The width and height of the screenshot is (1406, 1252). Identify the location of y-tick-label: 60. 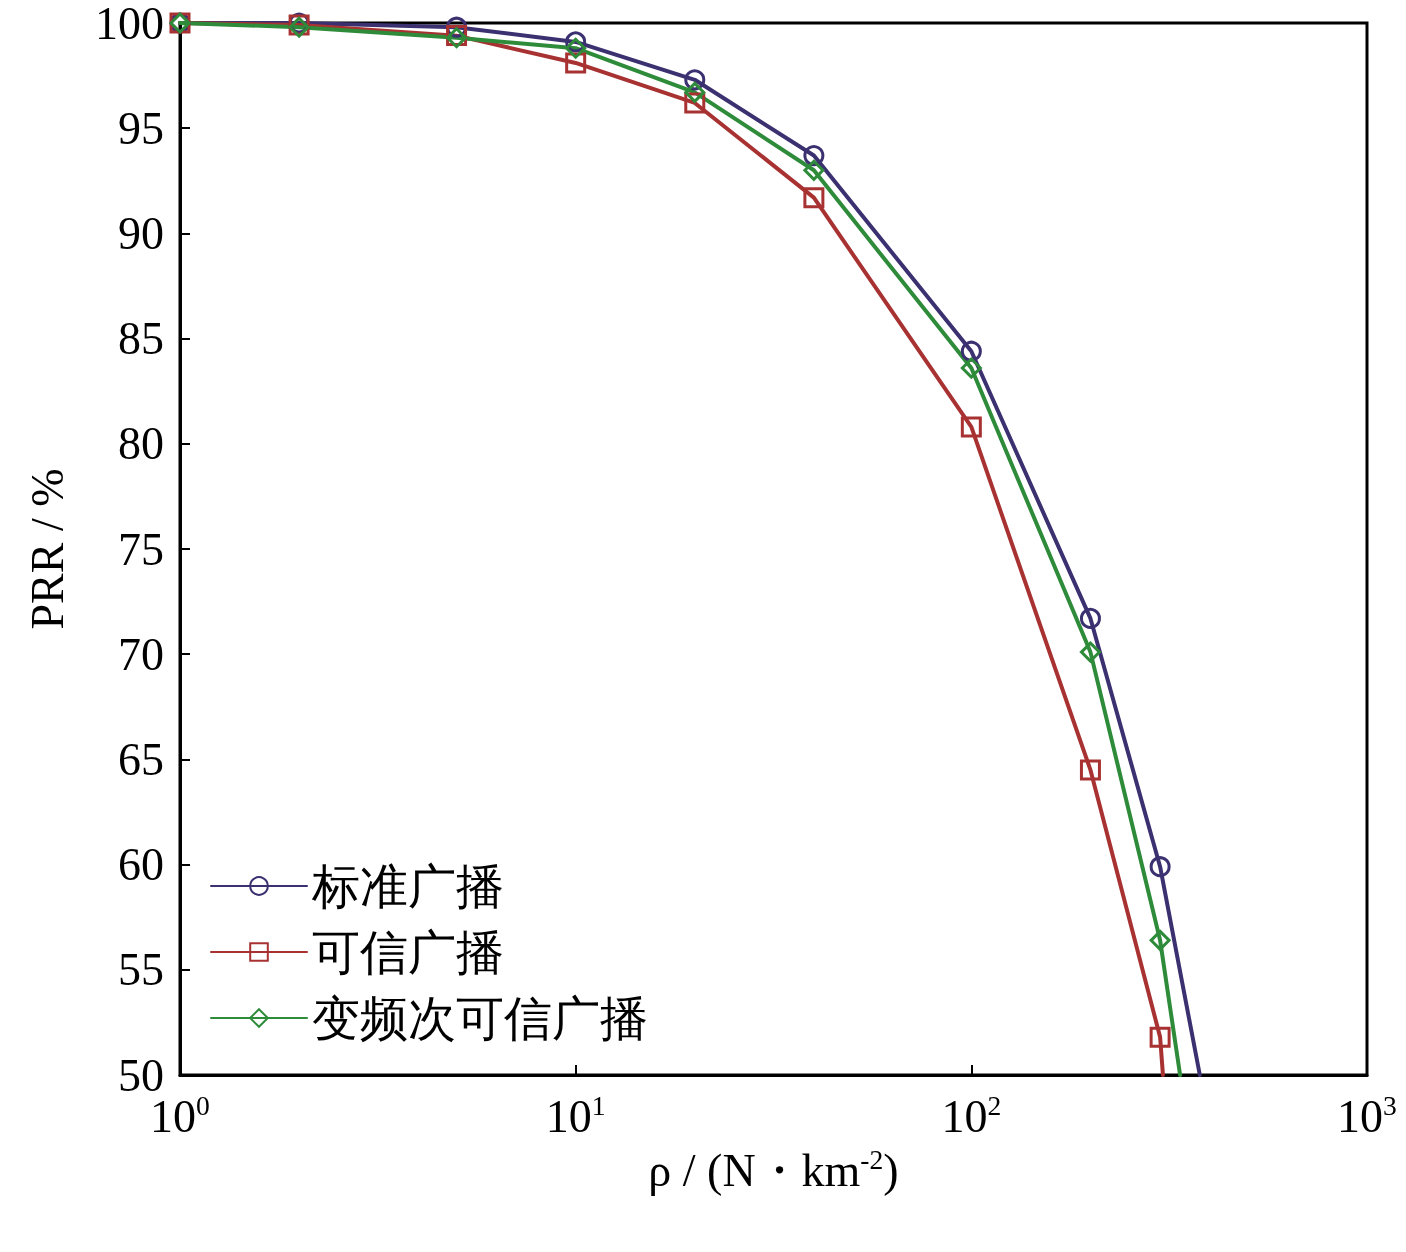
(141, 865).